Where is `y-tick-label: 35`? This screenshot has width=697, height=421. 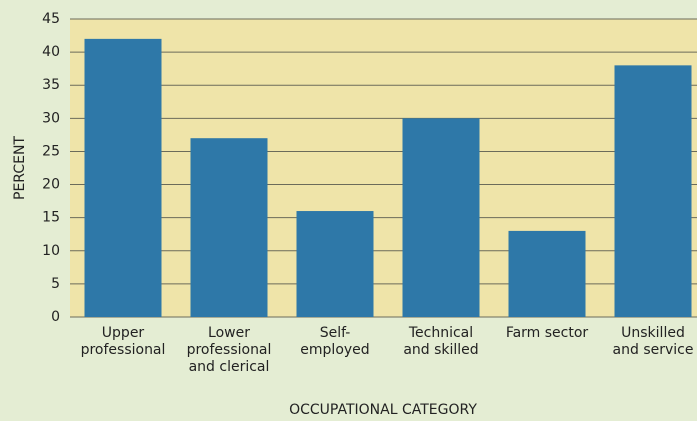
y-tick-label: 35 is located at coordinates (51, 85).